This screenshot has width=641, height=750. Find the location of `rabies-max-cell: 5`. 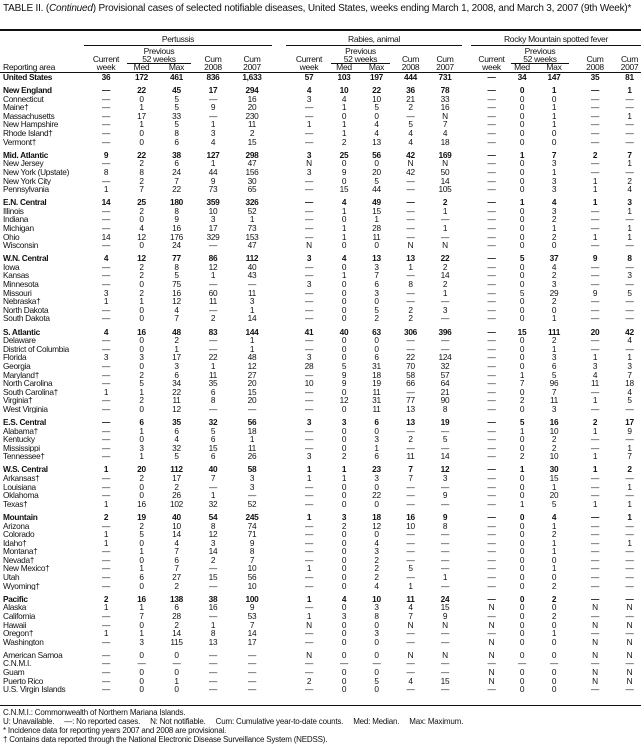

rabies-max-cell: 5 is located at coordinates (376, 181).